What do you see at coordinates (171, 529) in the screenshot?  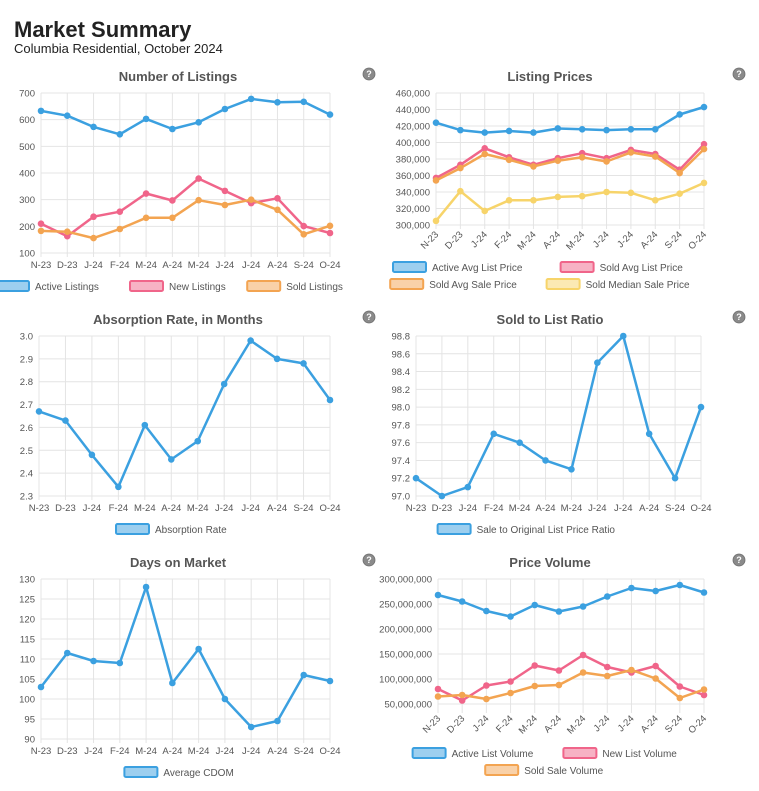 I see `legend-item-absorption-rate: Absorption Rate` at bounding box center [171, 529].